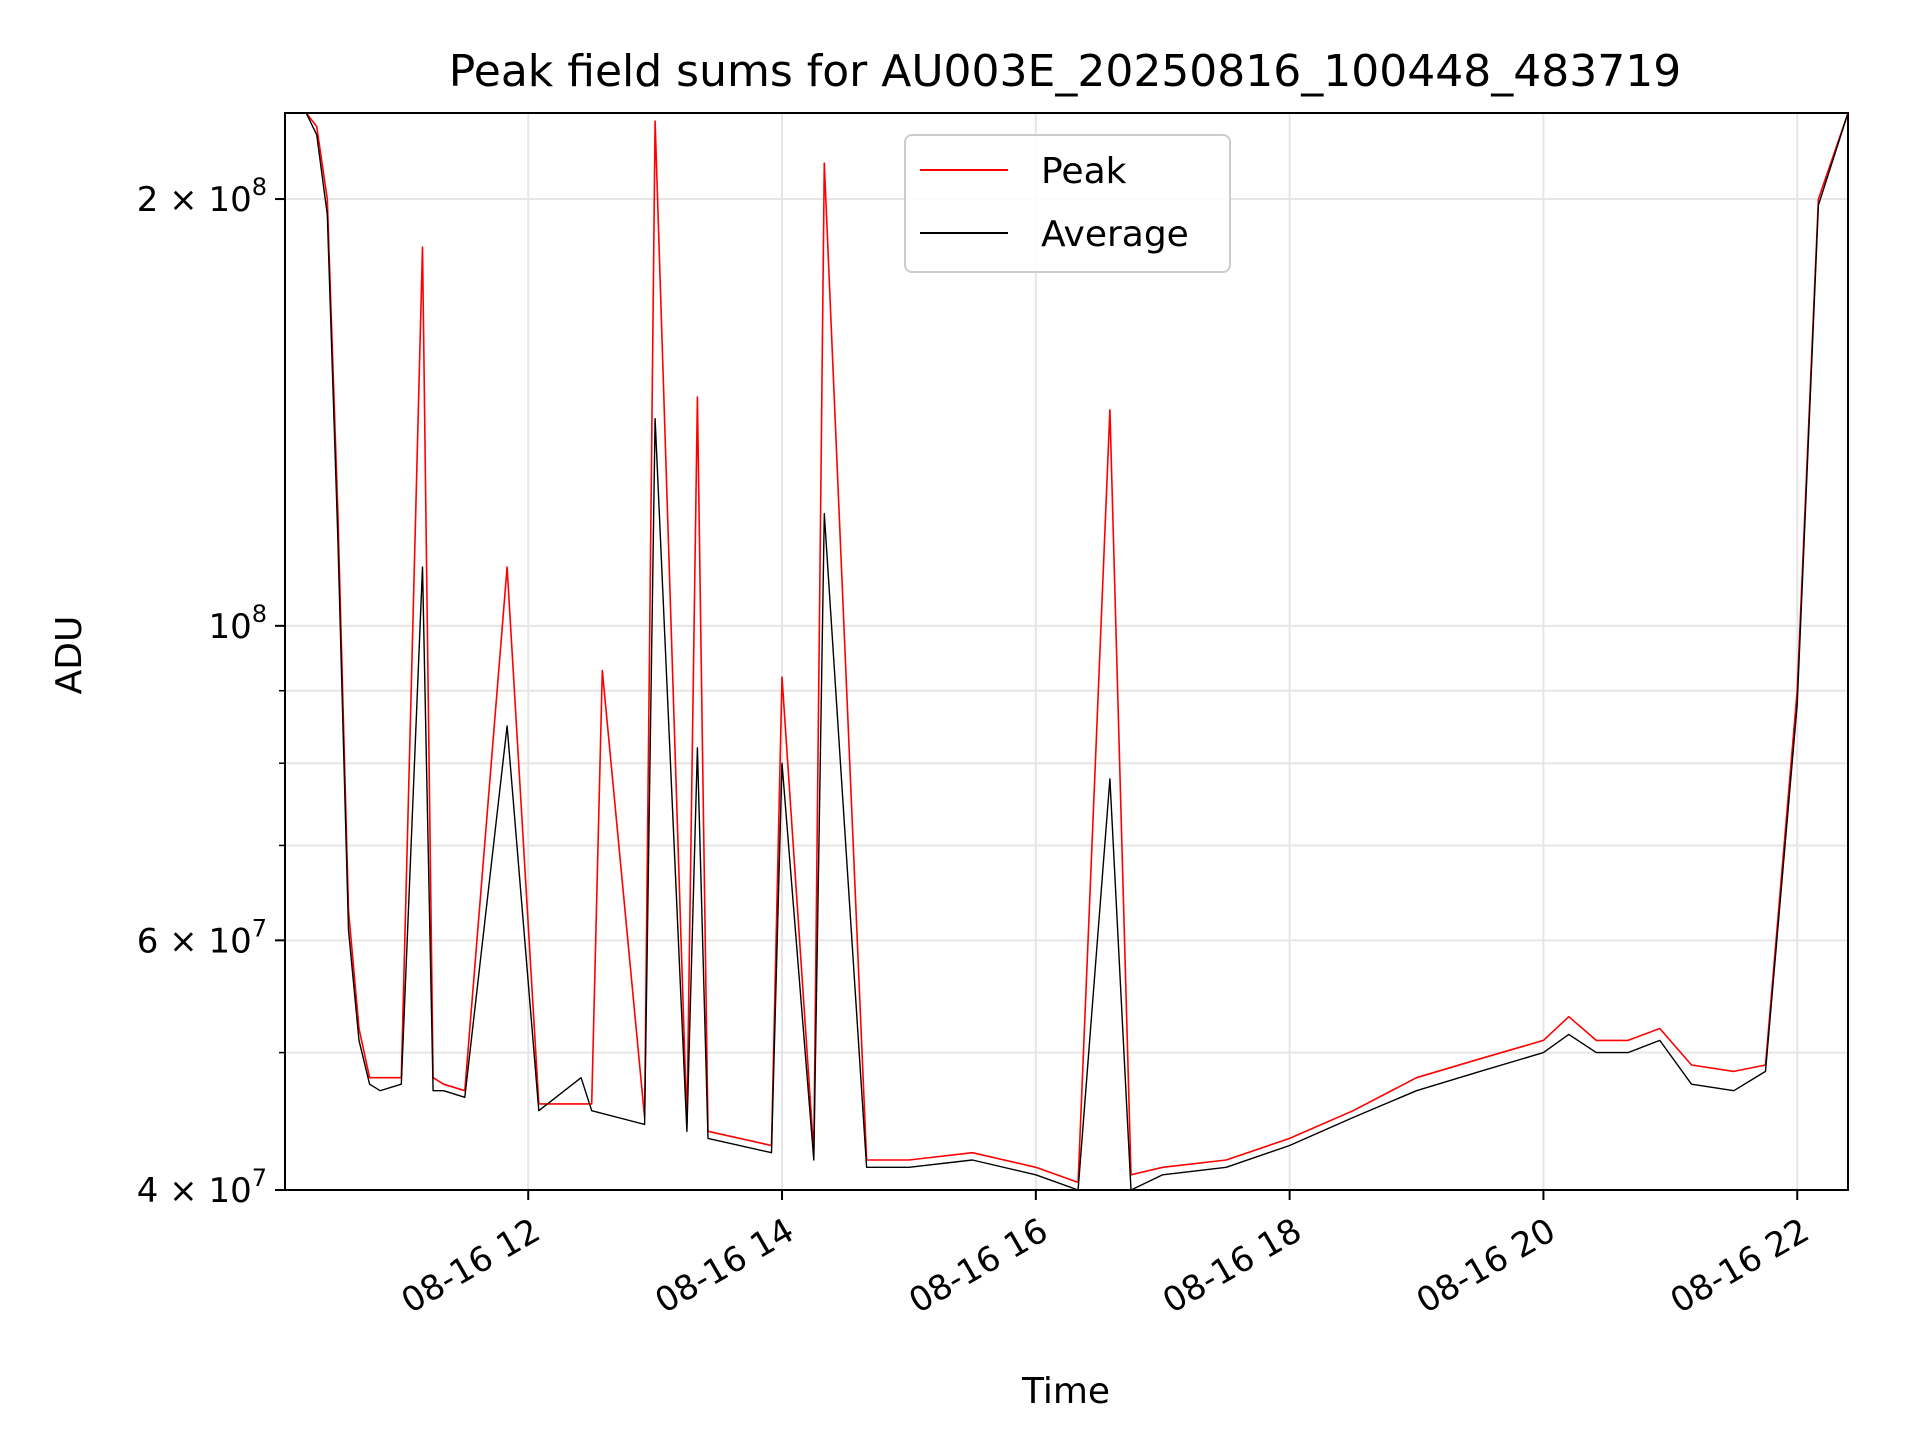  What do you see at coordinates (978, 1266) in the screenshot?
I see `x-tick-label: 08-16 16` at bounding box center [978, 1266].